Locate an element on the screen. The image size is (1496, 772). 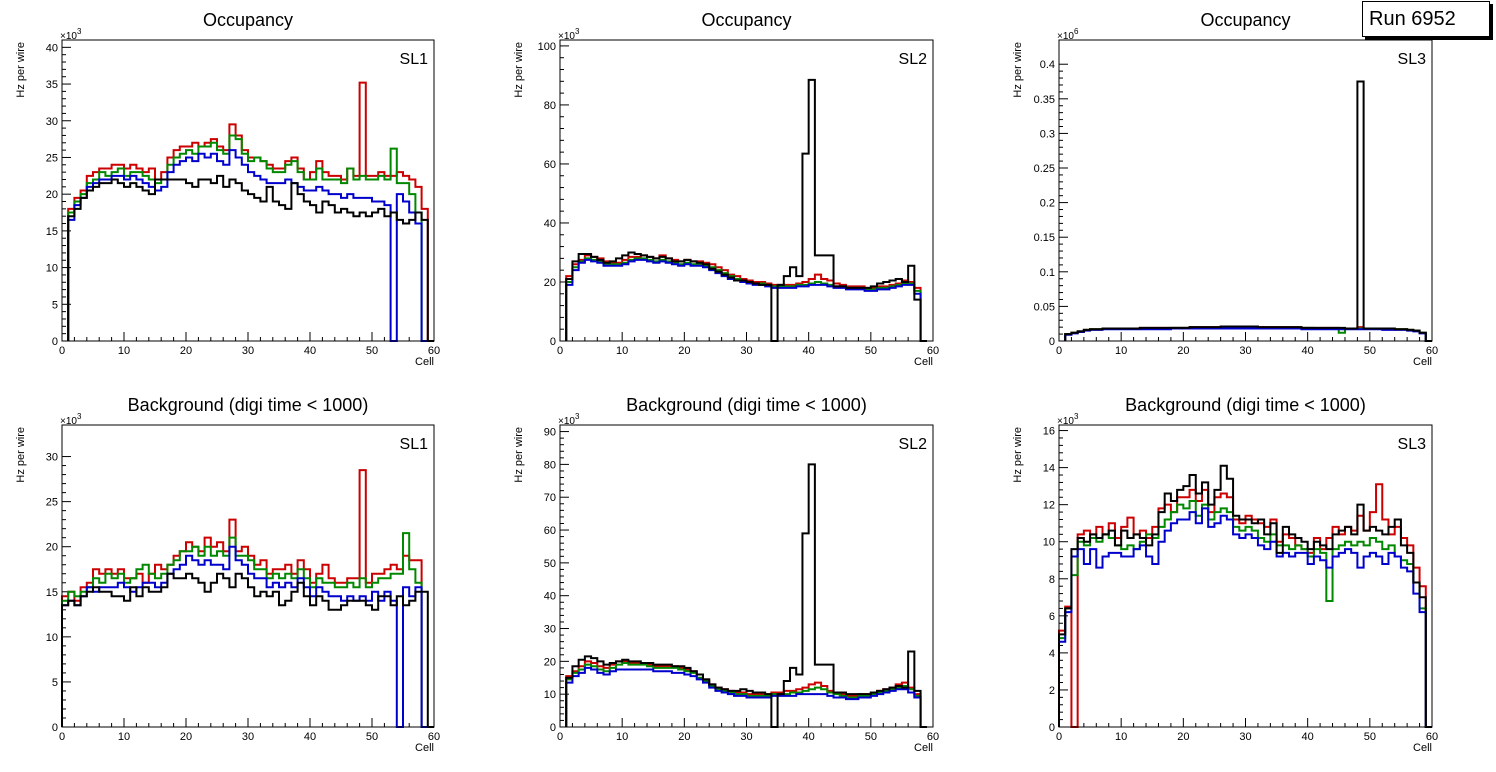
y-tick-label: 100 is located at coordinates (547, 47).